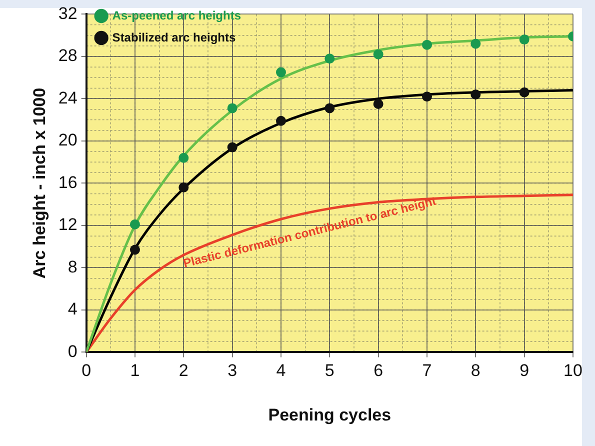 The height and width of the screenshot is (446, 595). What do you see at coordinates (73, 351) in the screenshot?
I see `y-tick-label: 0` at bounding box center [73, 351].